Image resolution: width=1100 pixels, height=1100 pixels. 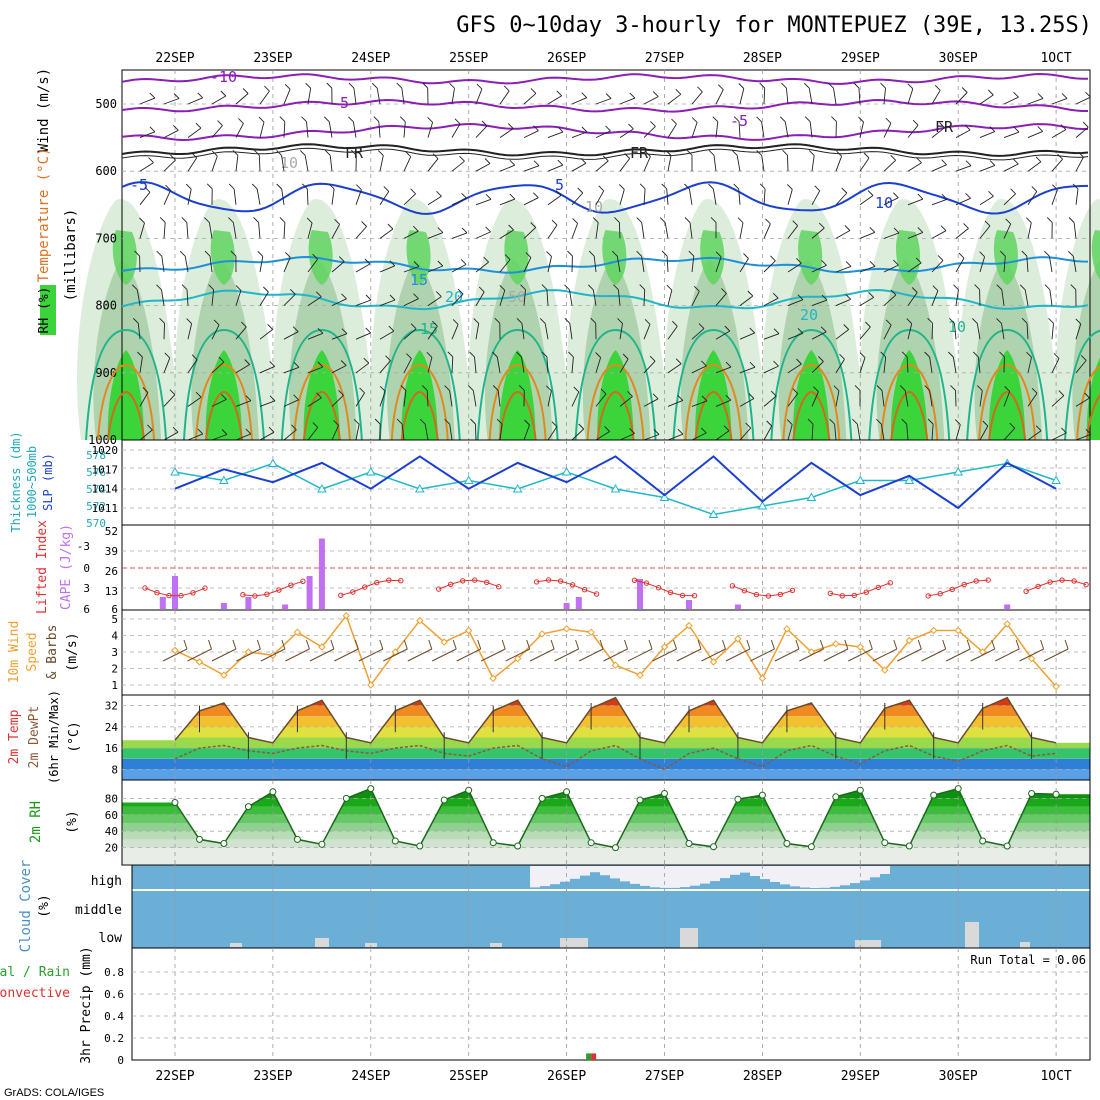 I want to click on low-cloud, so click(x=972, y=935).